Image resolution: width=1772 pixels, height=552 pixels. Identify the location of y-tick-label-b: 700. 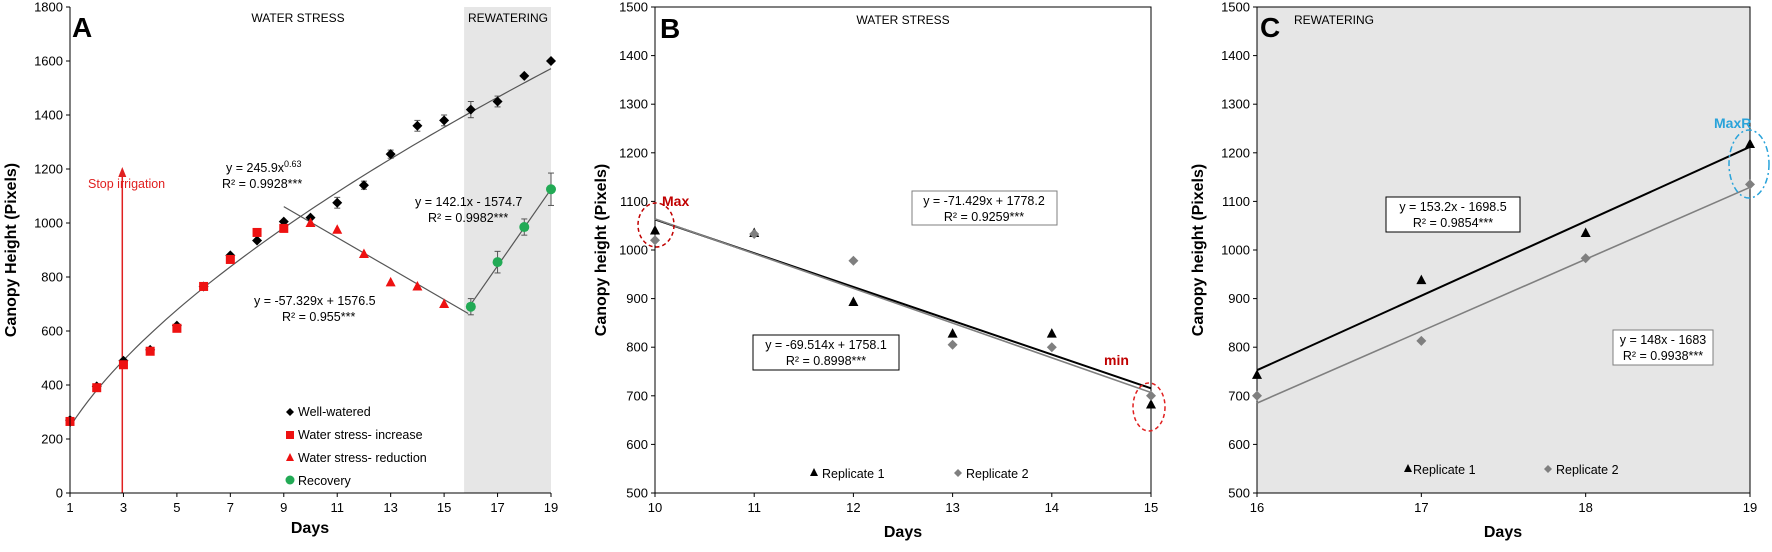
(637, 395).